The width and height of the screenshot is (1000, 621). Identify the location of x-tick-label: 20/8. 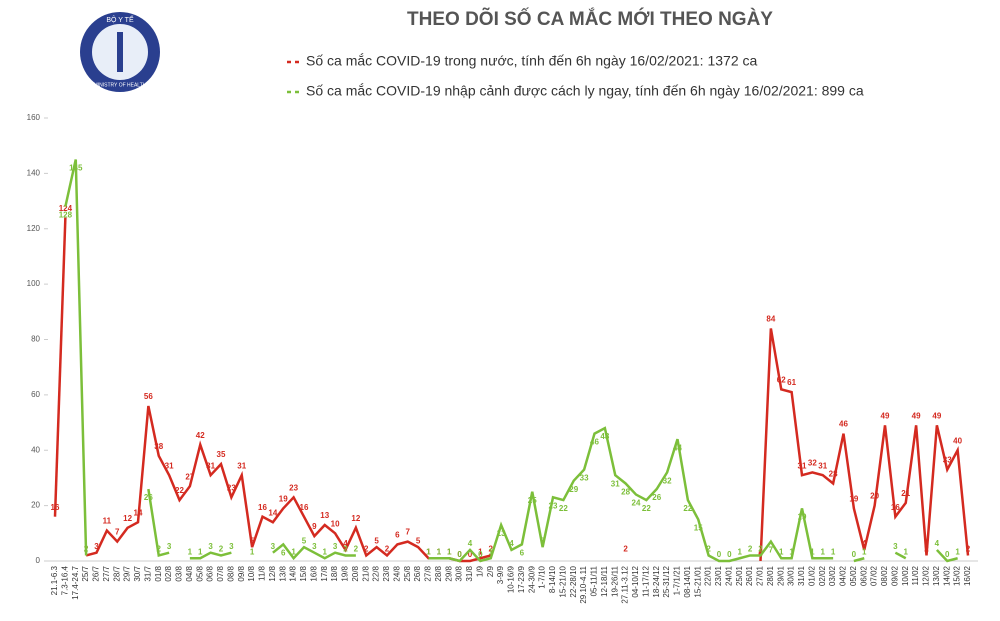
(355, 573).